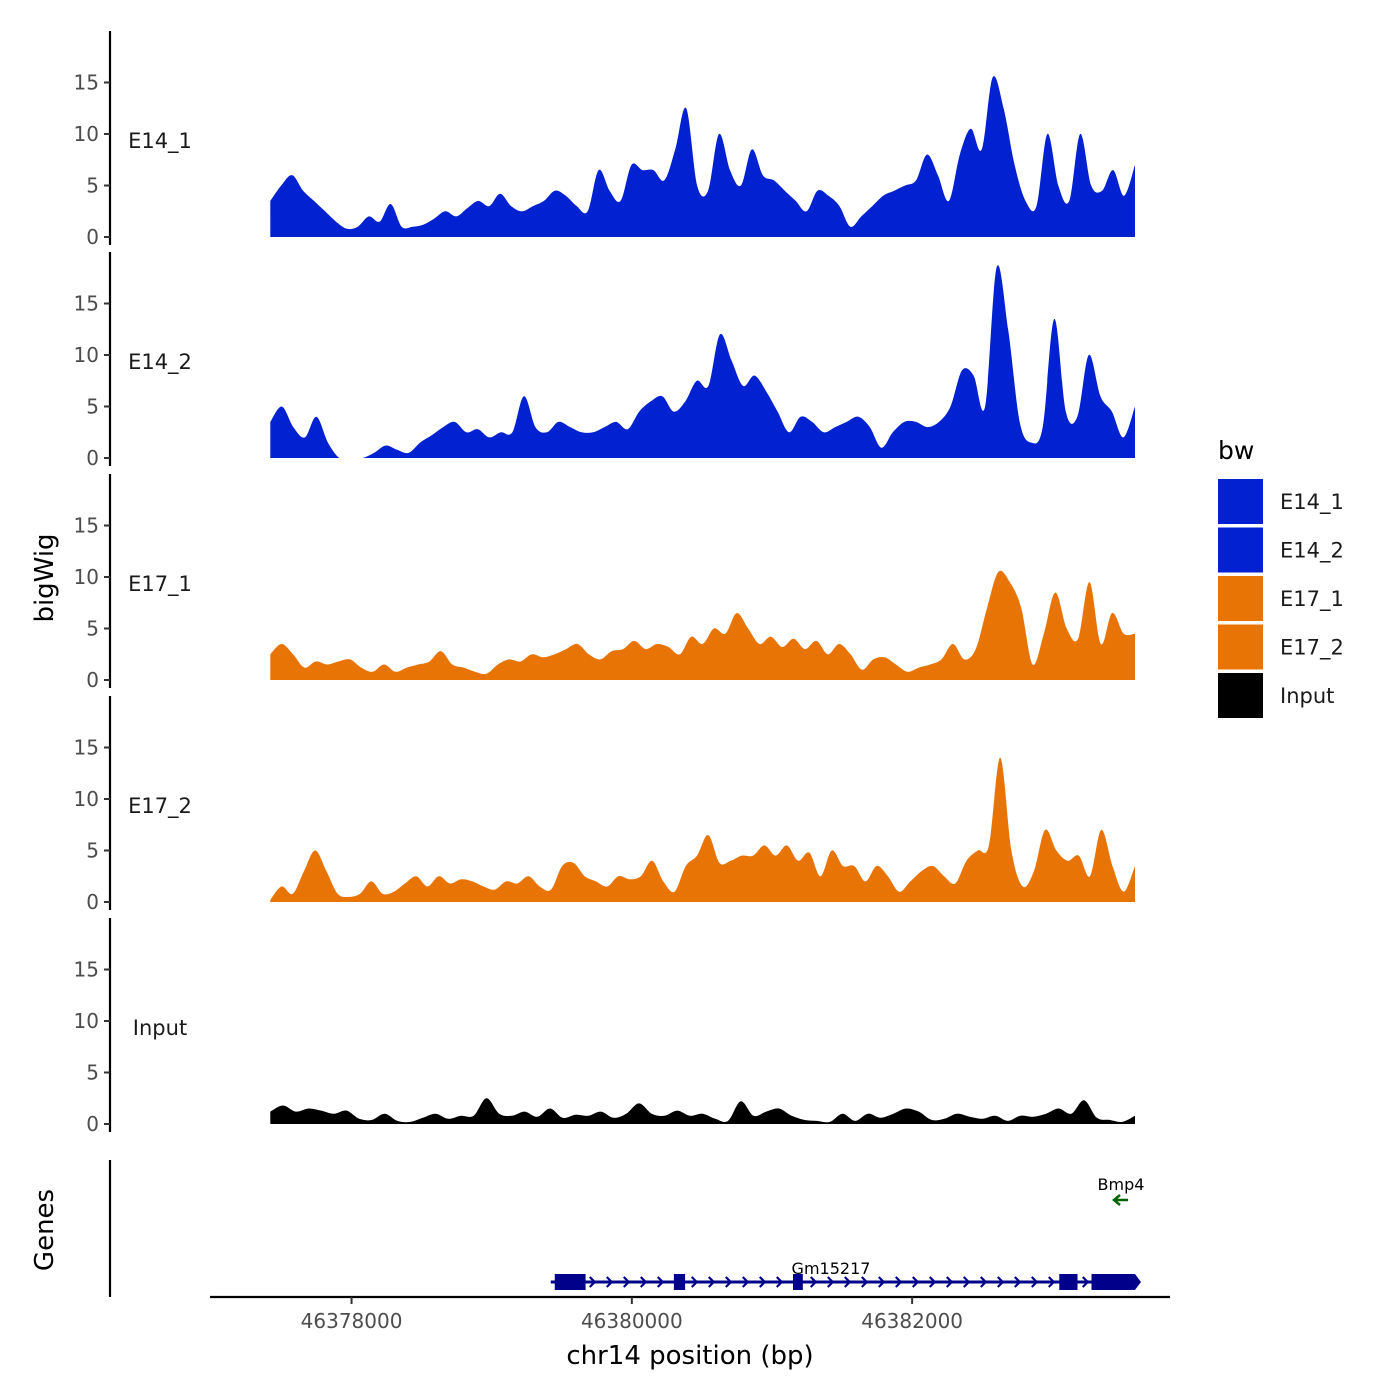  I want to click on gene-label-Gm15217: Gm15217, so click(831, 1268).